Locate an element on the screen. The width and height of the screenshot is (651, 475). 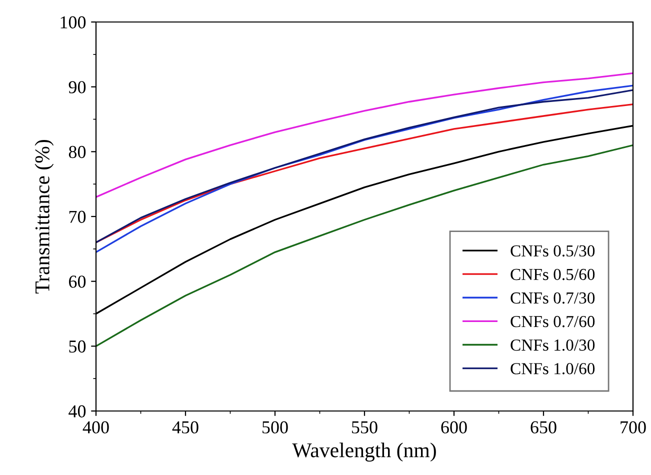
x-tick-label: 650 is located at coordinates (543, 427).